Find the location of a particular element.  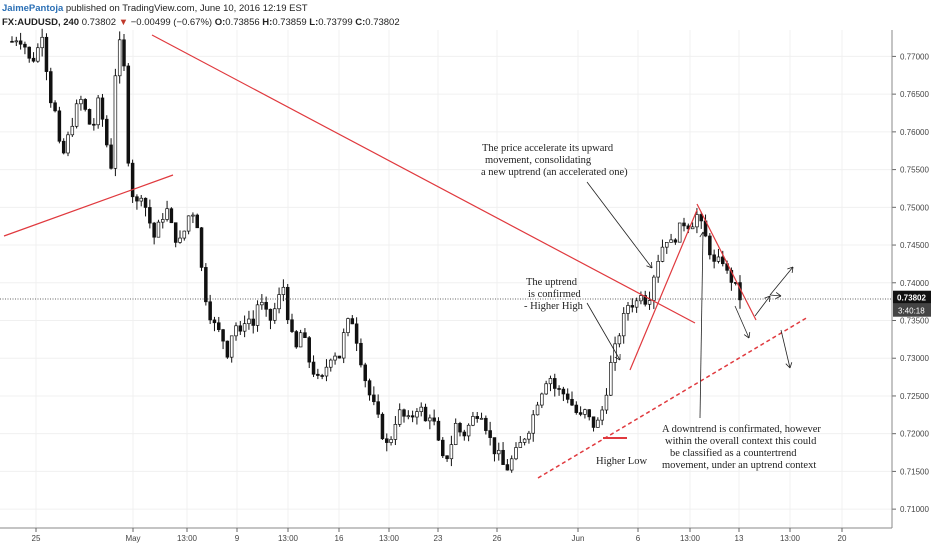

accelerated-uptrend-line is located at coordinates (663, 290).